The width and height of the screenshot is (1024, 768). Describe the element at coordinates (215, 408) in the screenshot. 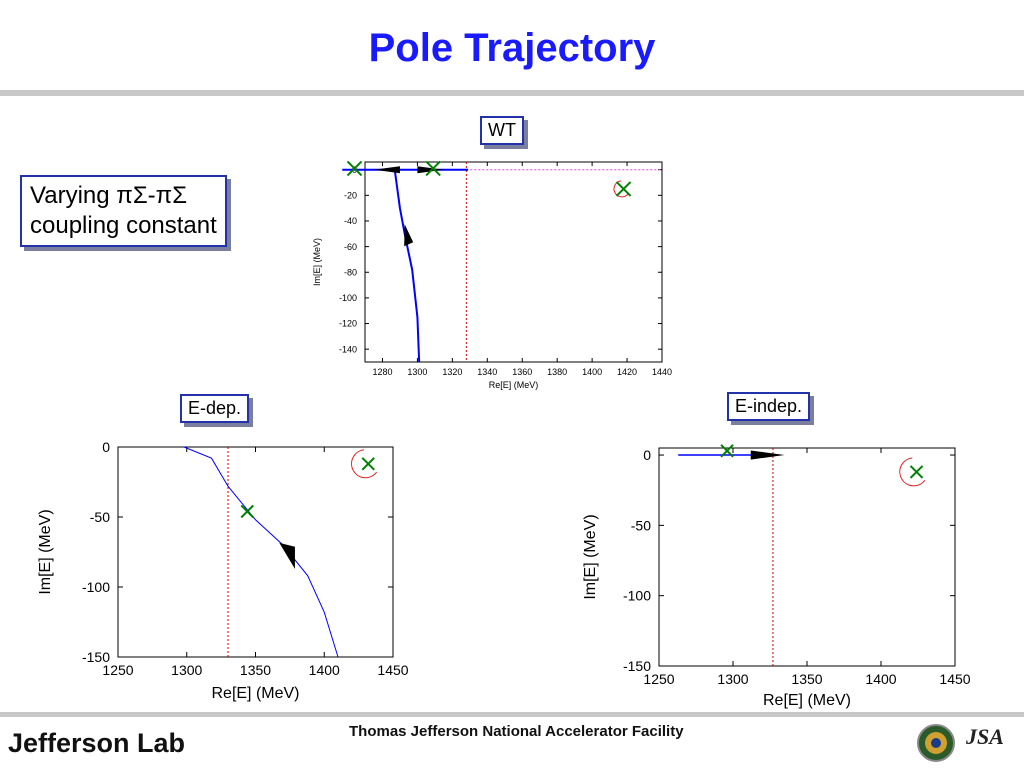

I see `edep-label-box: E-dep.` at that location.